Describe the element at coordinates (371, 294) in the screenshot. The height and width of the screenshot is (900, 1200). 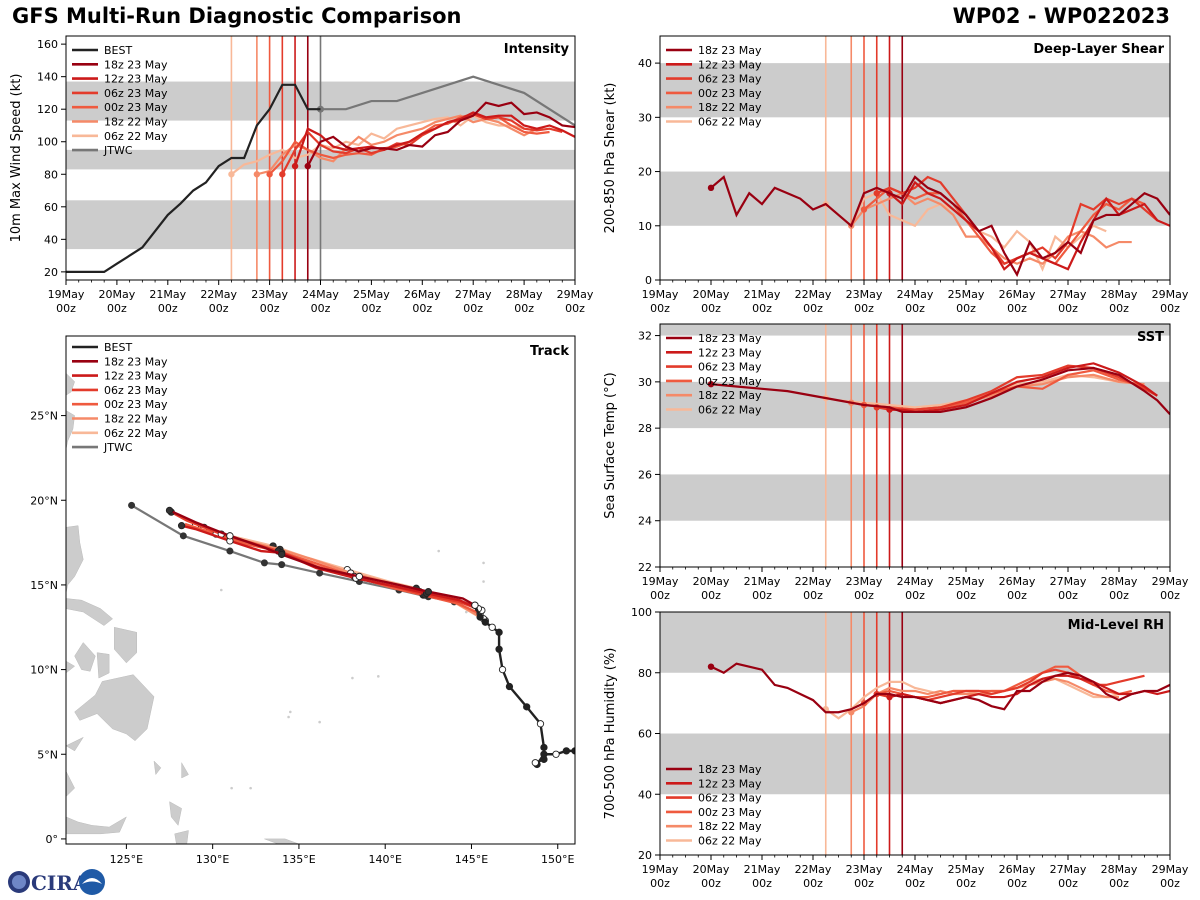
I see `intensity-x-tick-label: 25May` at that location.